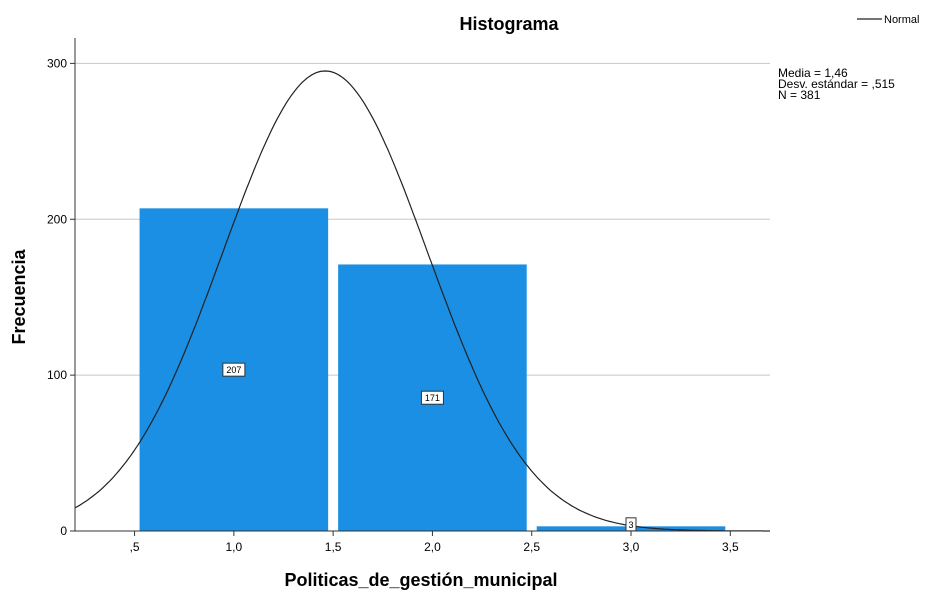 The image size is (925, 592). I want to click on x-tick-label-5: 3,0, so click(631, 547).